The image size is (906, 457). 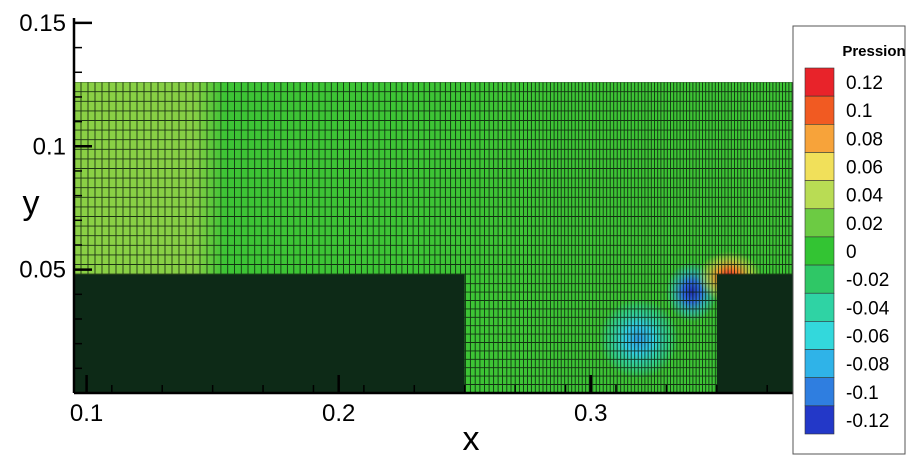 I want to click on legend-label: -0.12, so click(x=867, y=421).